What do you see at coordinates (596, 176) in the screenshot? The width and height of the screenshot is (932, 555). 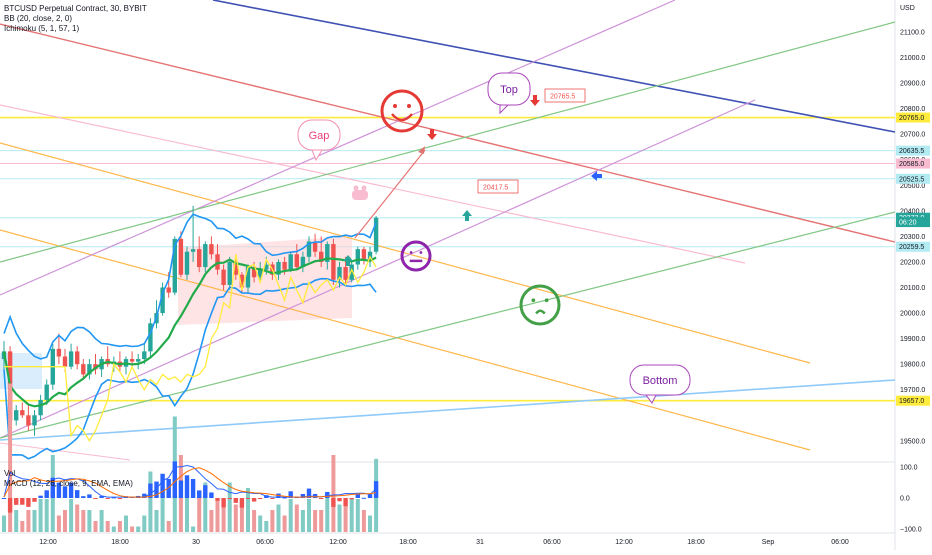 I see `arrow-left-icon` at bounding box center [596, 176].